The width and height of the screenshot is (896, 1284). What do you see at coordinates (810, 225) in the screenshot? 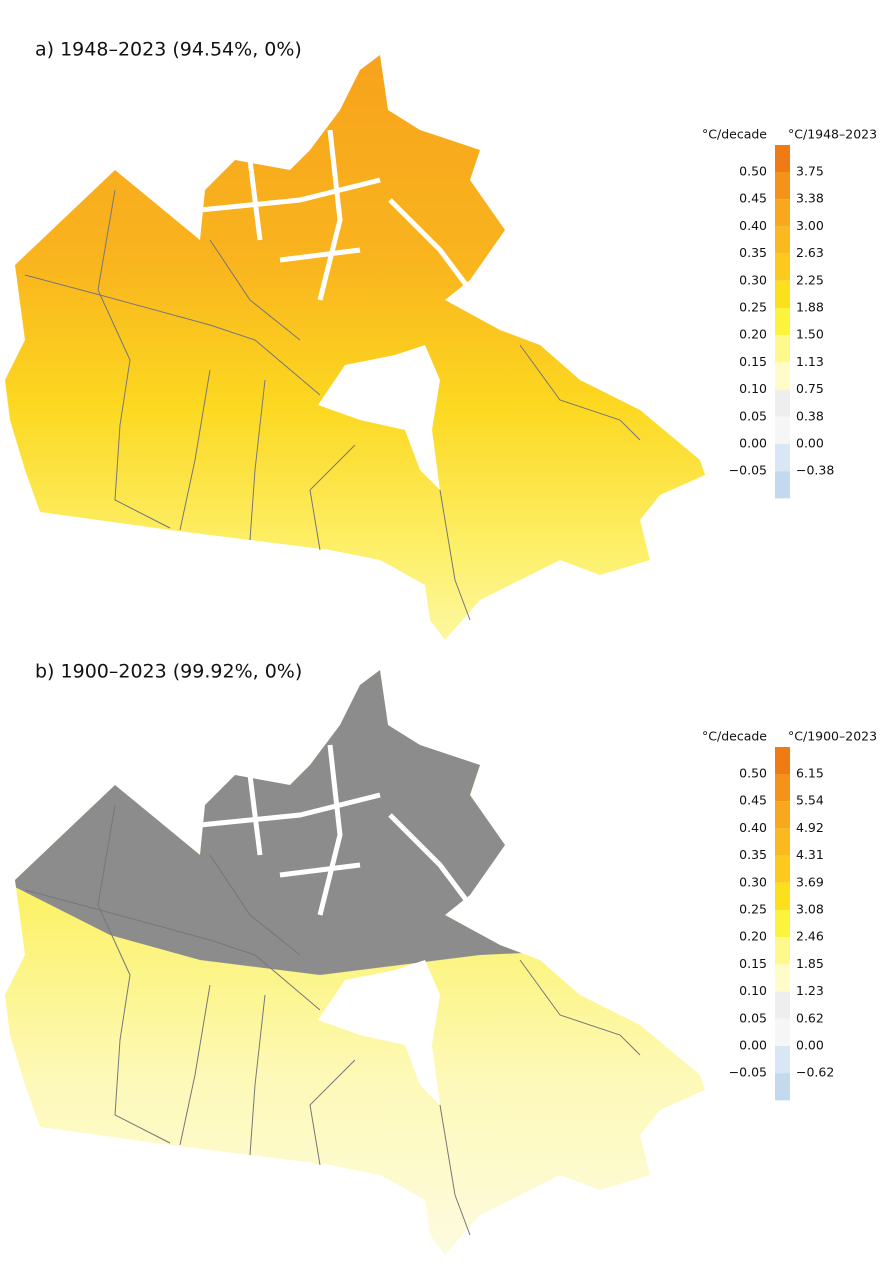
I see `legend-label: 3.00` at bounding box center [810, 225].